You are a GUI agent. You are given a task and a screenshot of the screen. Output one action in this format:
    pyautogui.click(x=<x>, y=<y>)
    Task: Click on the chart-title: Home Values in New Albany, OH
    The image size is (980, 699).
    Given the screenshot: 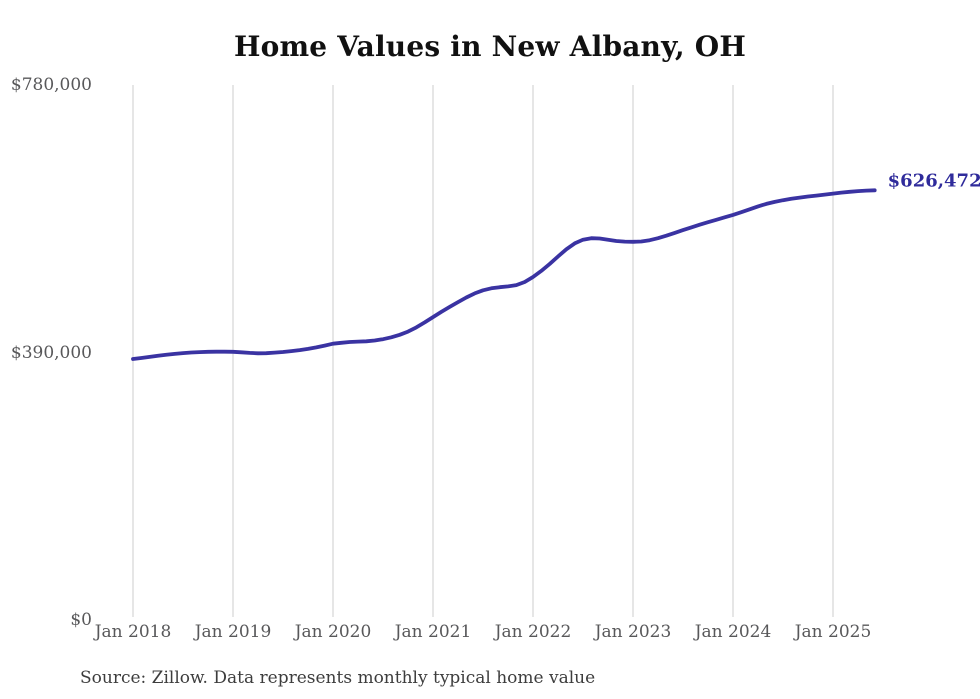 What is the action you would take?
    pyautogui.click(x=490, y=46)
    